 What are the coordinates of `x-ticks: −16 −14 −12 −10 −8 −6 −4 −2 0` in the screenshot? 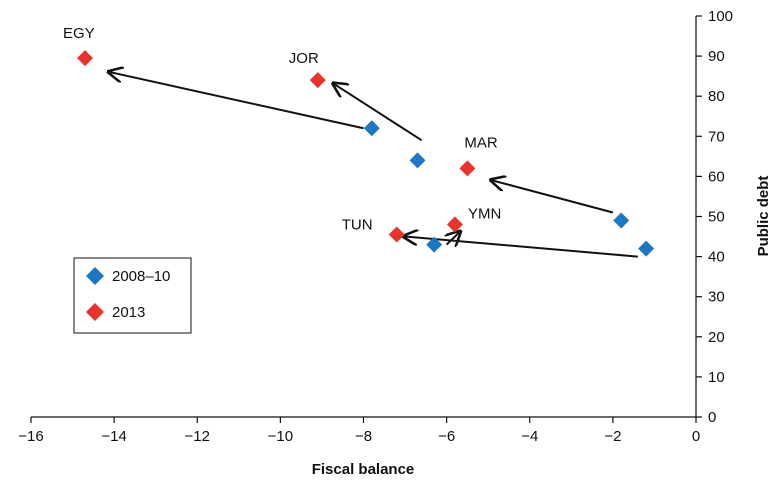 It's located at (359, 431).